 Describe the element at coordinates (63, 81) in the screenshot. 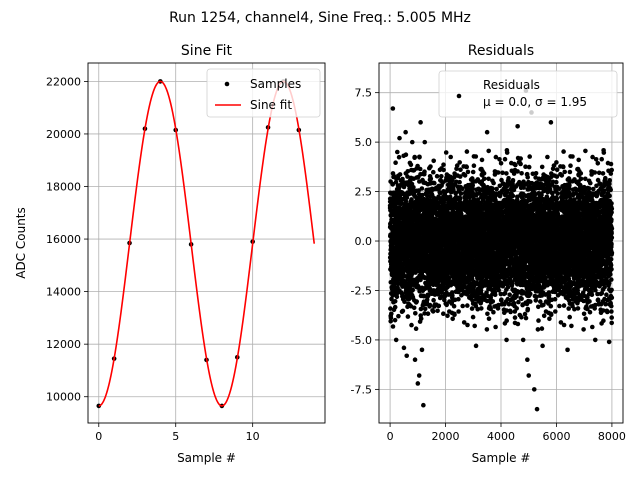

I see `y-tick-label: 22000` at that location.